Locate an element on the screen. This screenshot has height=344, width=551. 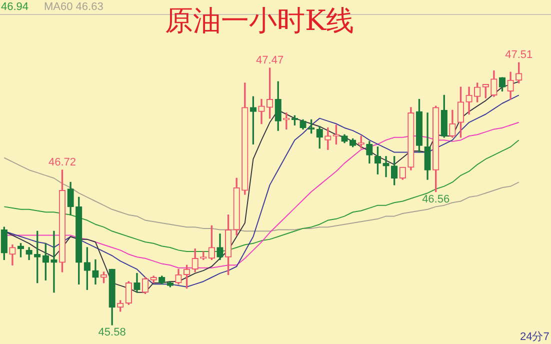
annotation: 47.51 is located at coordinates (519, 55).